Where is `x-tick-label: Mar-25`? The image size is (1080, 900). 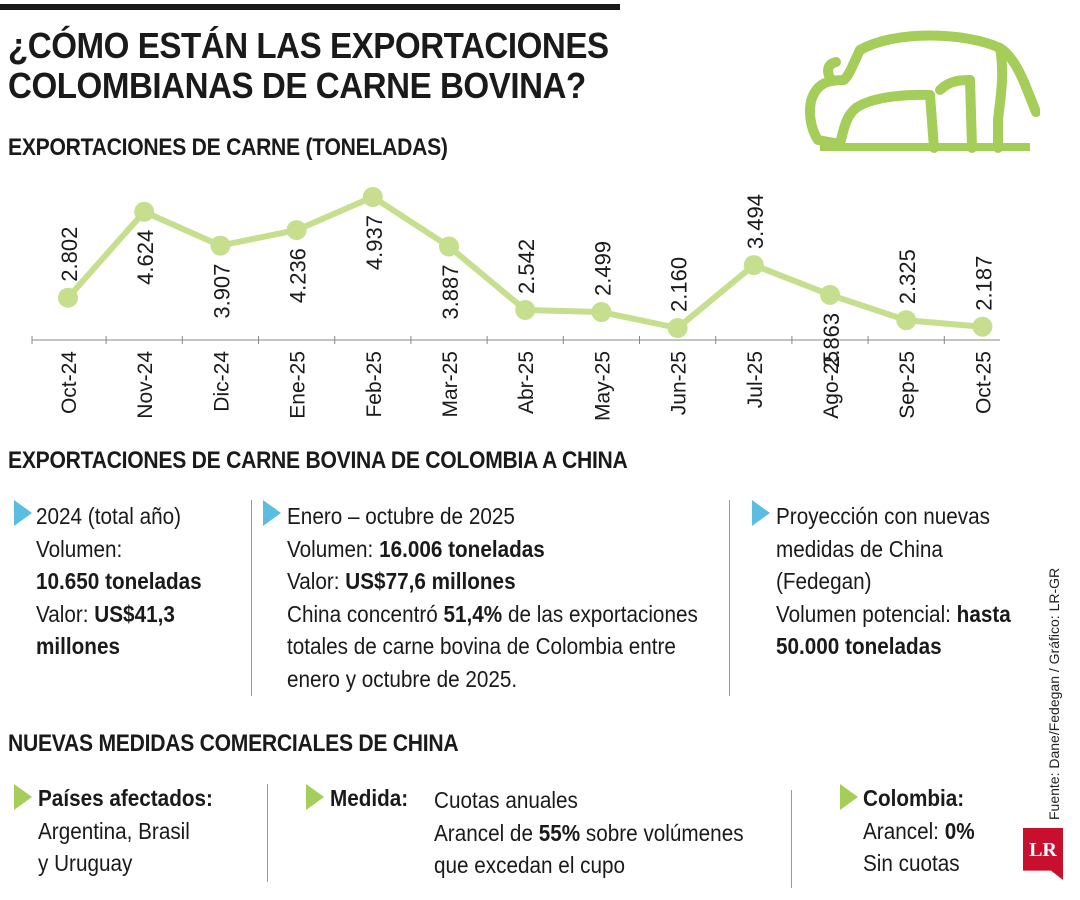
x-tick-label: Mar-25 is located at coordinates (450, 384).